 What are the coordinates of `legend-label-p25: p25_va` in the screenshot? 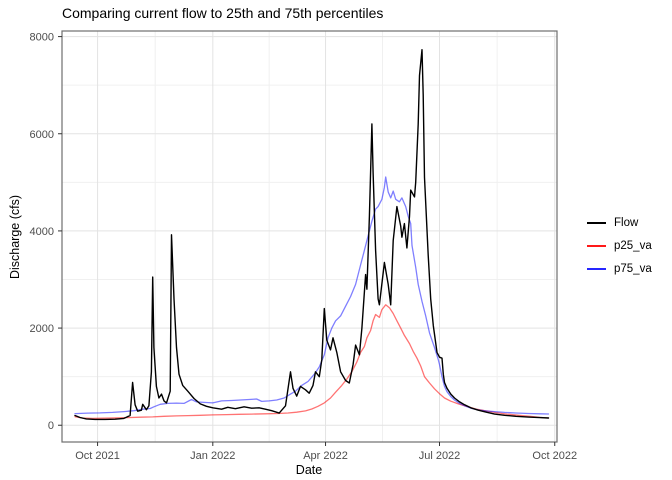 It's located at (633, 245).